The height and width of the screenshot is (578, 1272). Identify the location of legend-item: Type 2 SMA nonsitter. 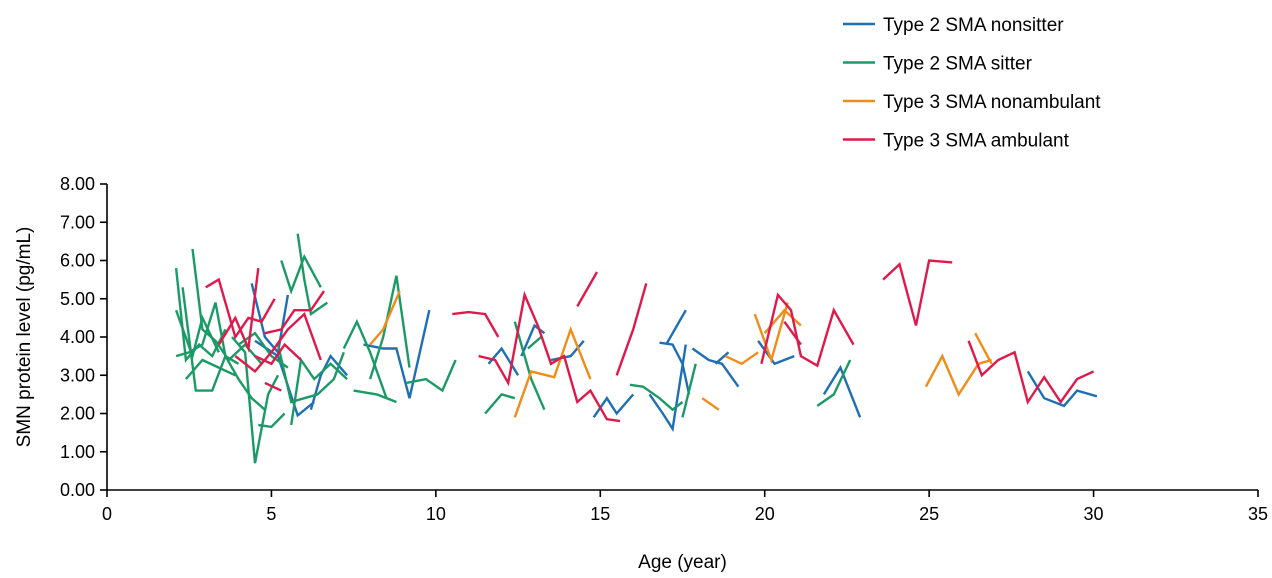
(953, 25).